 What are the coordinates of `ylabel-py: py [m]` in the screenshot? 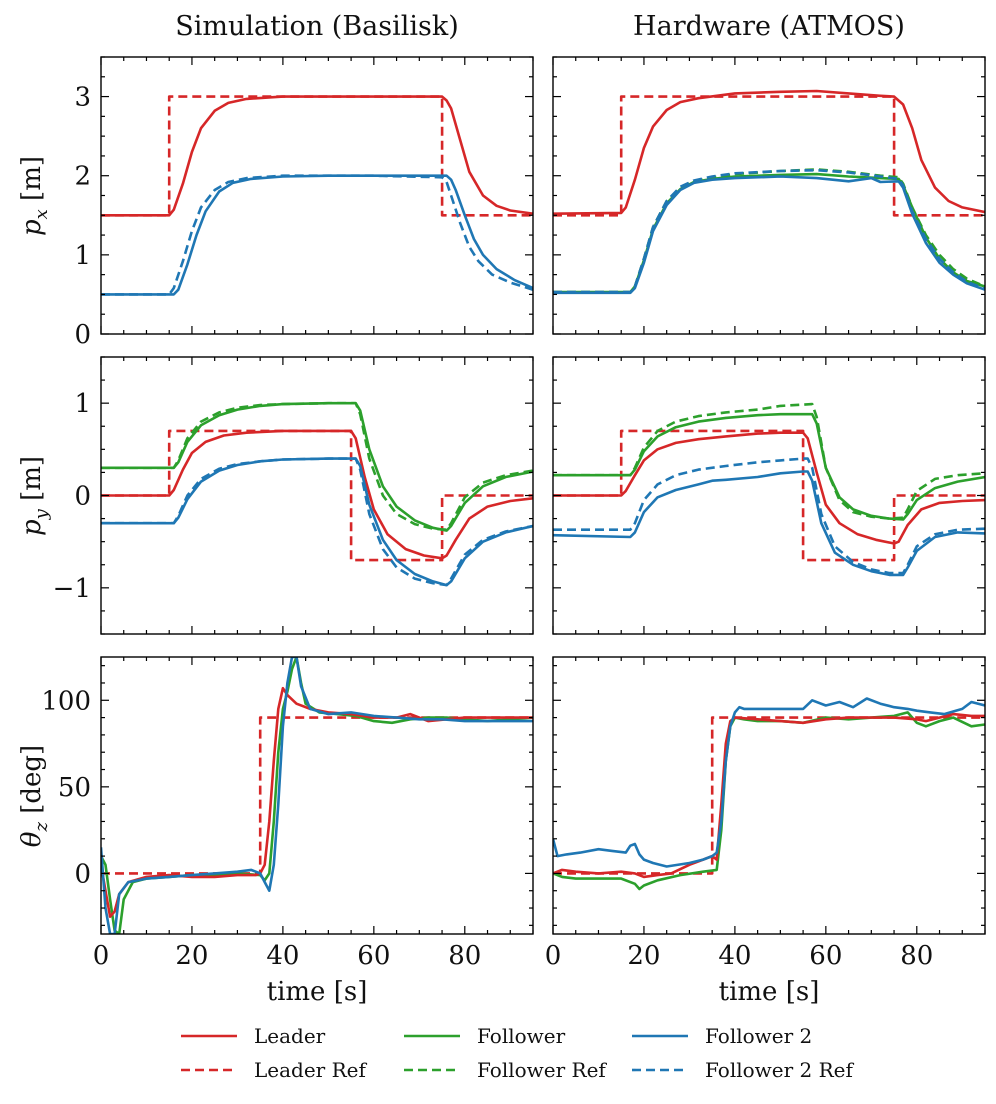 It's located at (34, 496).